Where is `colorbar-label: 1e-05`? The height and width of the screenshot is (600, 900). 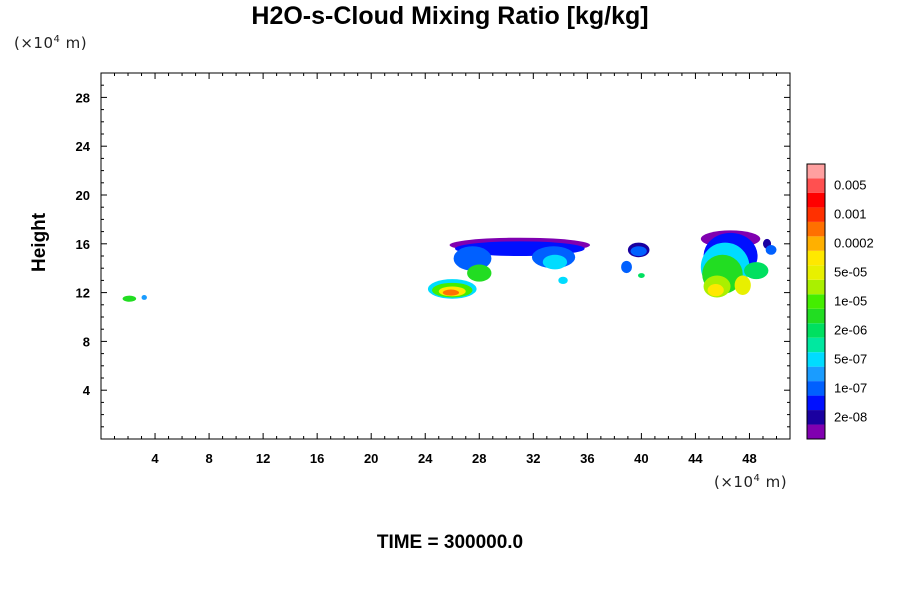
colorbar-label: 1e-05 is located at coordinates (850, 301).